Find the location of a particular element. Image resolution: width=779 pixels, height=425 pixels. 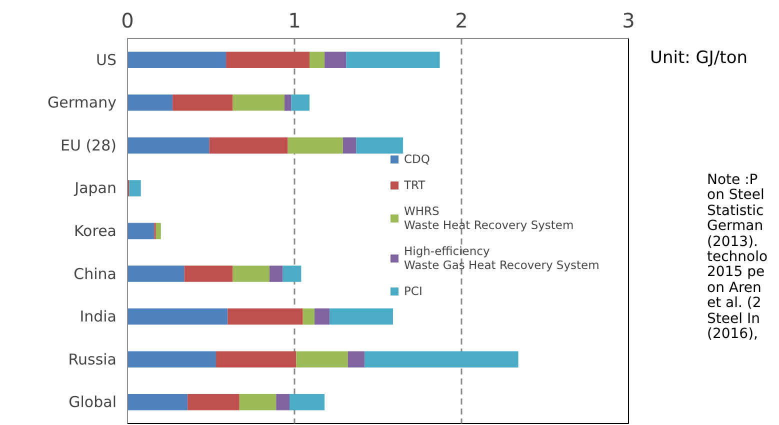

y-tick-label: US is located at coordinates (106, 59).